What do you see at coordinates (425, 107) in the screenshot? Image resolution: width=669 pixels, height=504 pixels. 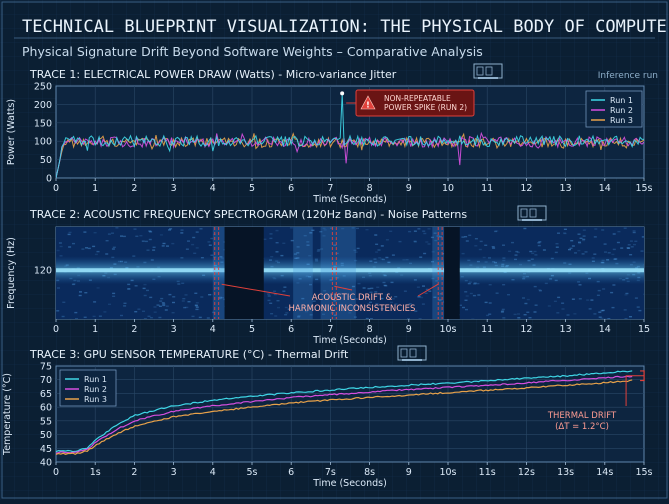 I see `spike-annotation-text: POWER SPIKE (RUN 2)` at bounding box center [425, 107].